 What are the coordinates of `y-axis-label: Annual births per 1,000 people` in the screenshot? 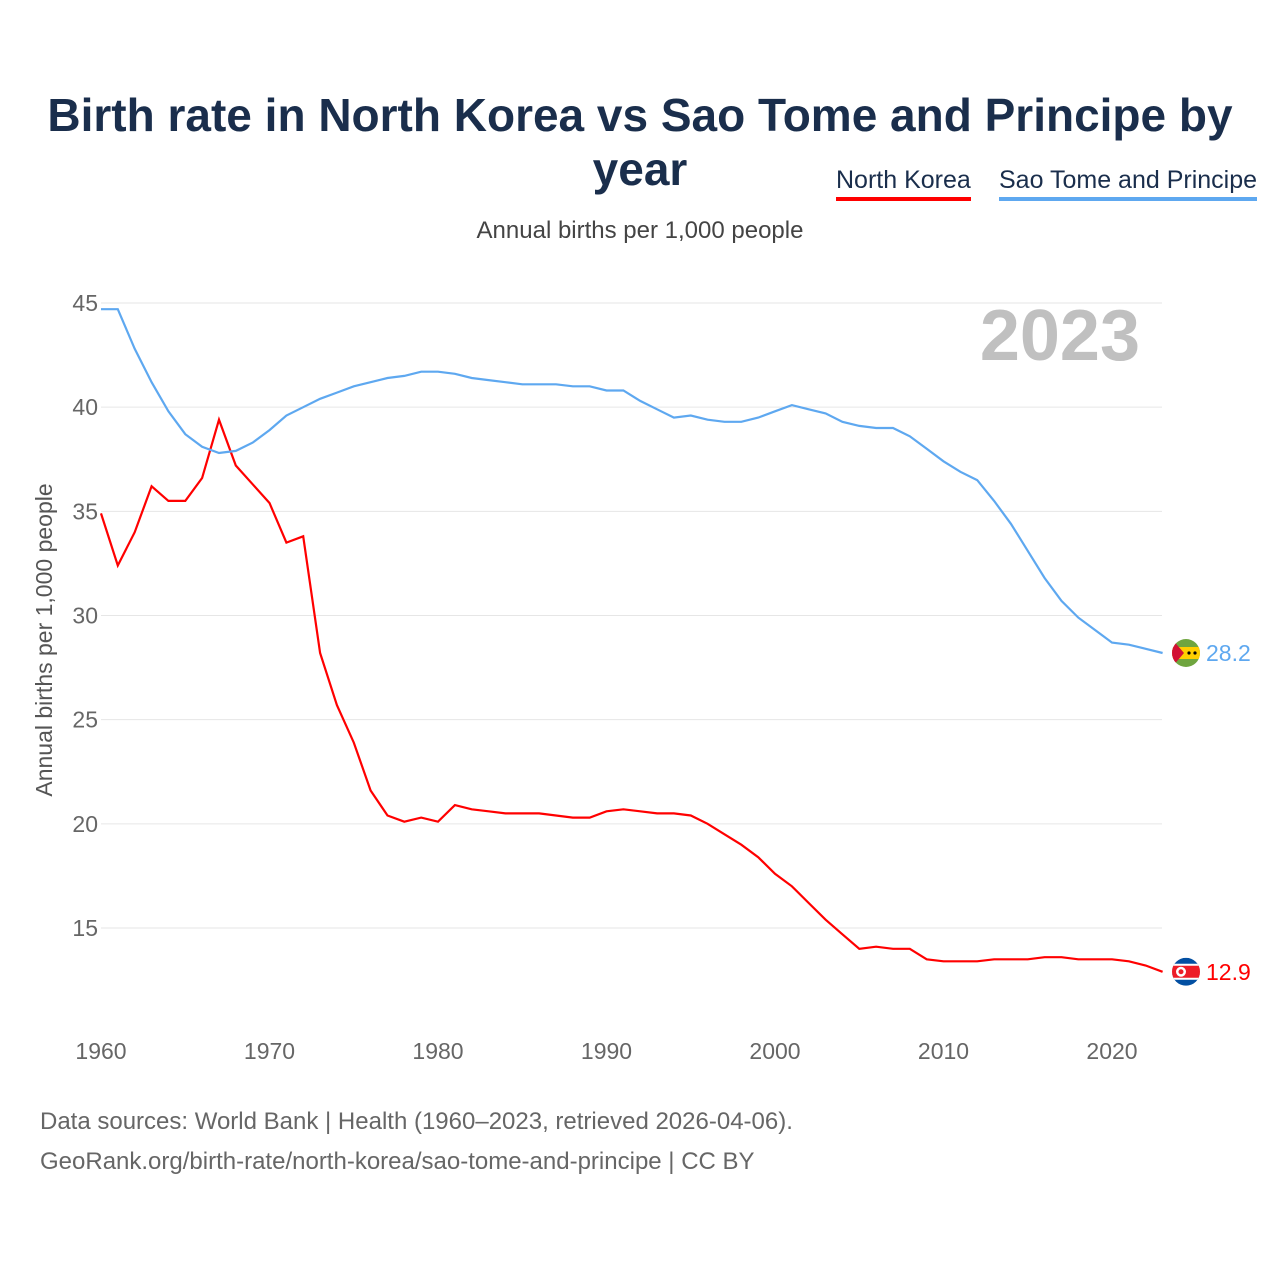 It's located at (44, 639).